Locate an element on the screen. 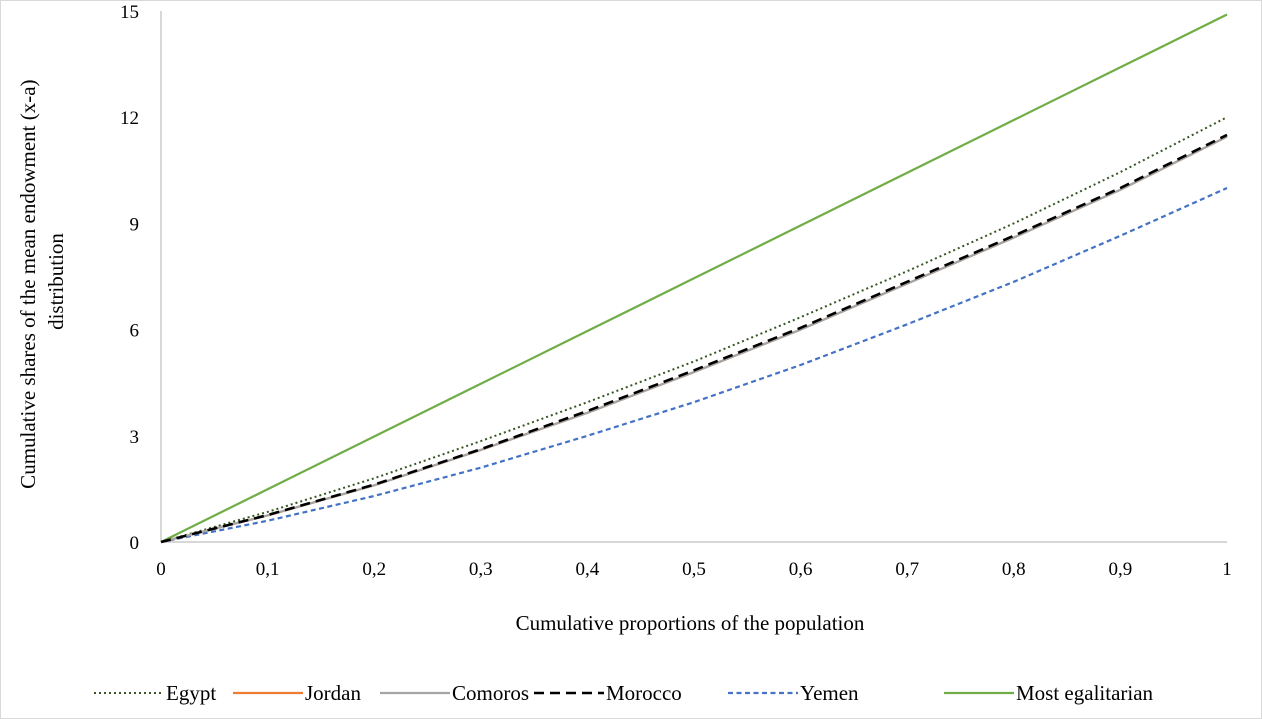 The width and height of the screenshot is (1262, 719). x-tick-label: 1 is located at coordinates (1227, 569).